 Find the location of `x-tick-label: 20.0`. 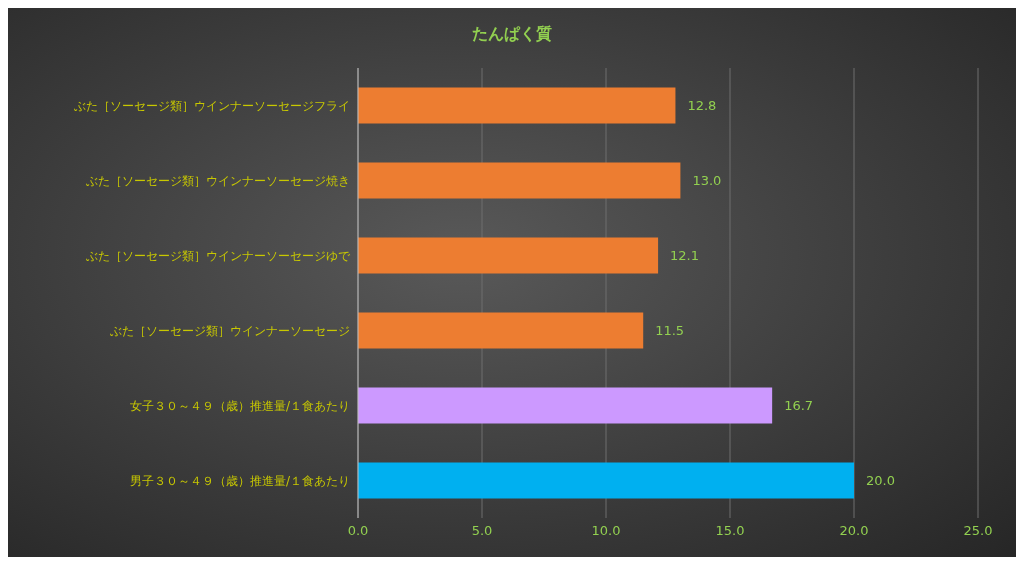

x-tick-label: 20.0 is located at coordinates (854, 531).